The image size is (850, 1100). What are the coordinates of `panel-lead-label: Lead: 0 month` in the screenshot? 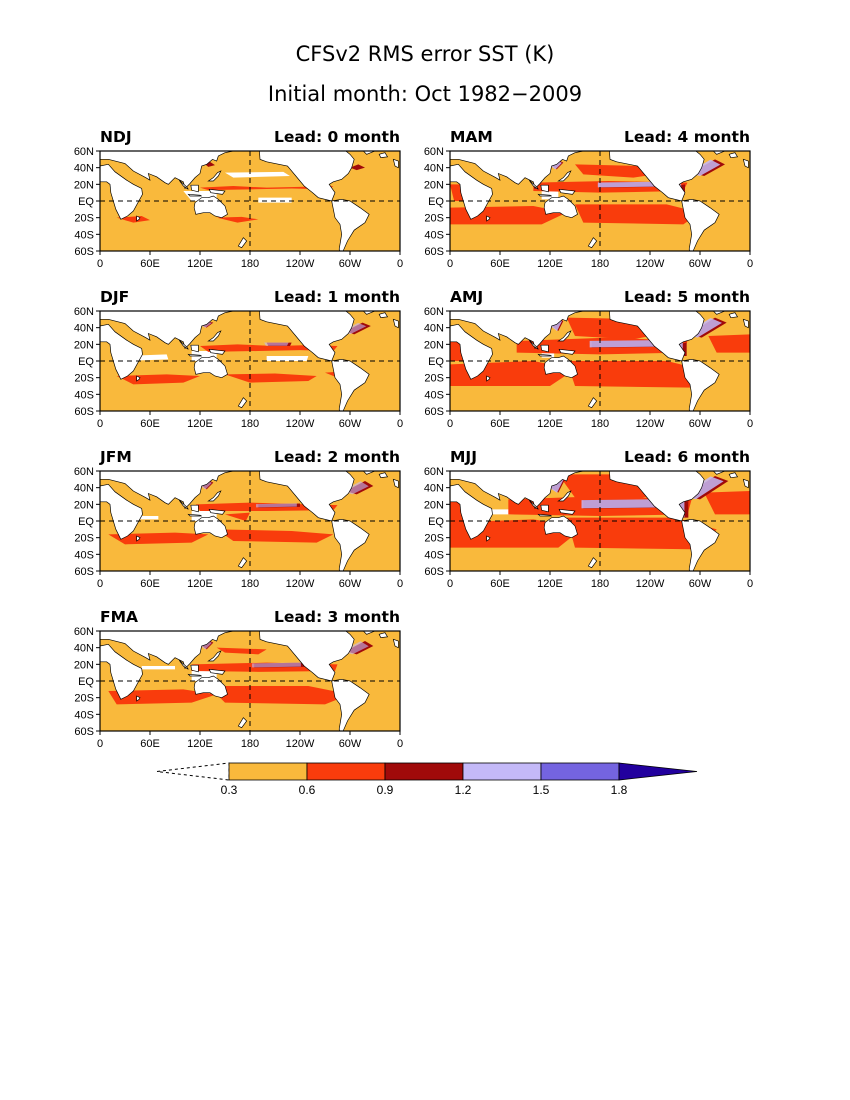 It's located at (337, 137).